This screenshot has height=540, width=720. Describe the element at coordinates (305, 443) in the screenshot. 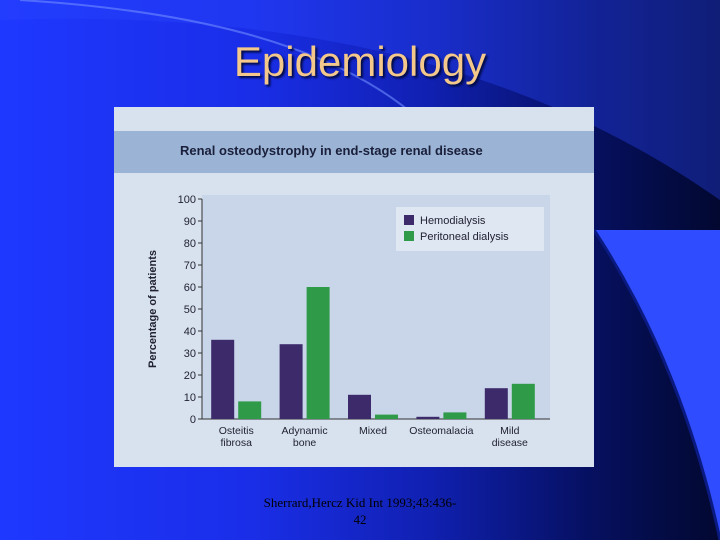

I see `category-label: bone` at that location.